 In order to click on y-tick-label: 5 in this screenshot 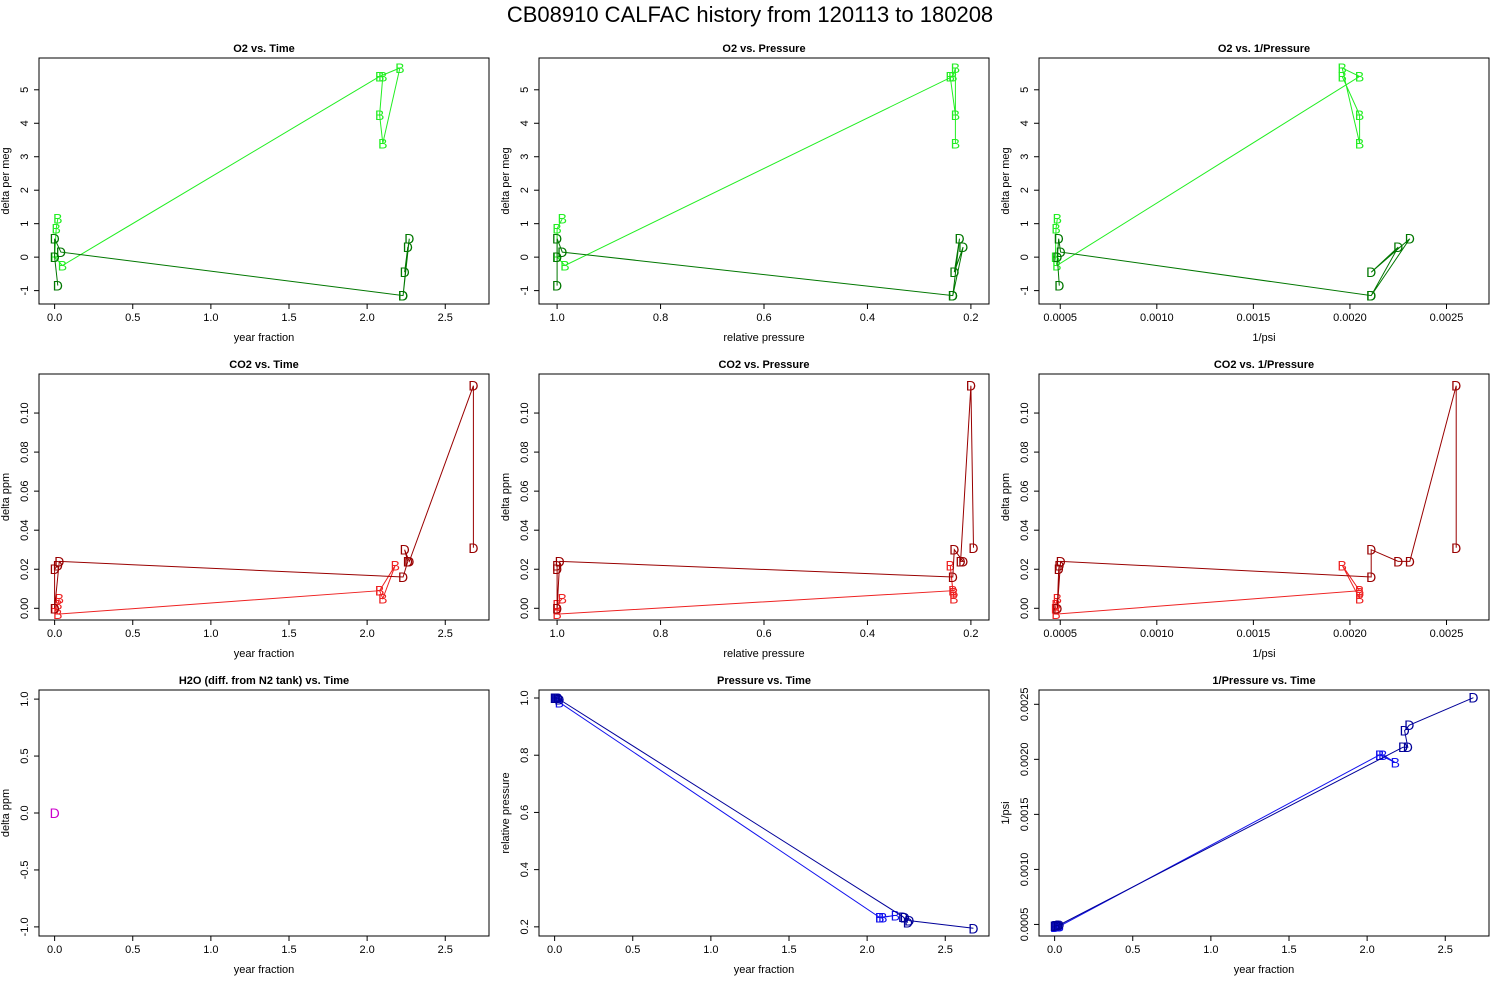, I will do `click(1025, 90)`.